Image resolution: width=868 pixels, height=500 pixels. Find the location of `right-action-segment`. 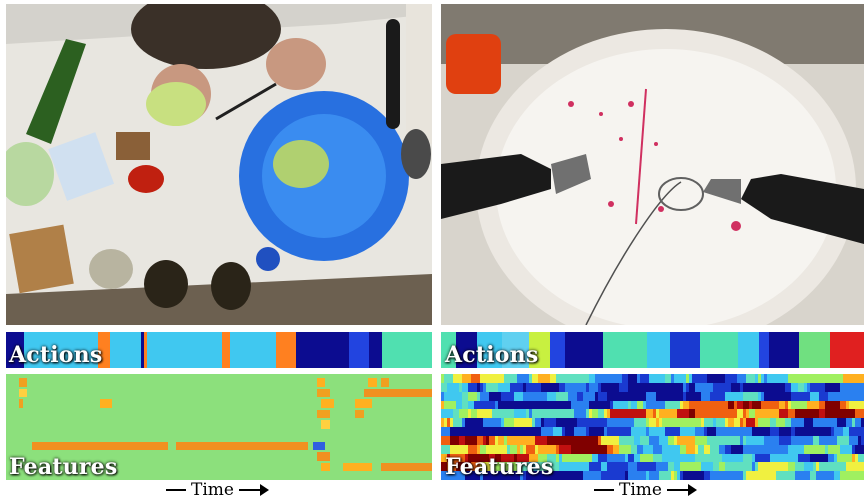

right-action-segment is located at coordinates (558, 350).